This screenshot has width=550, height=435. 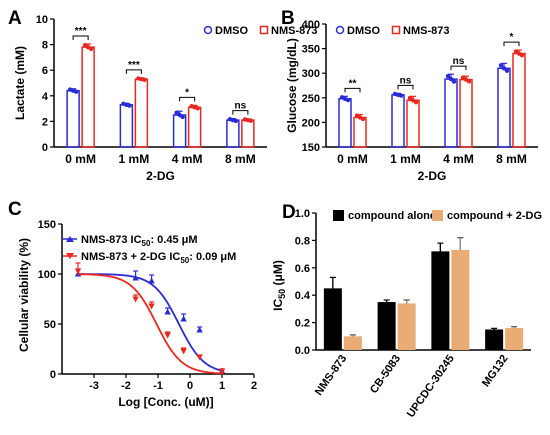 I want to click on y-tick-label: 200, so click(x=311, y=123).